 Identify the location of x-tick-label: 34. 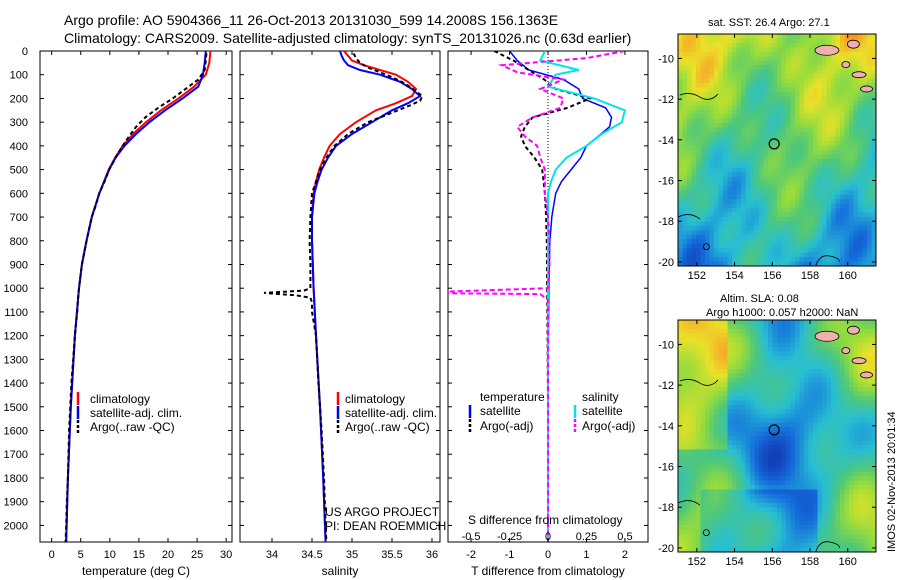
(272, 555).